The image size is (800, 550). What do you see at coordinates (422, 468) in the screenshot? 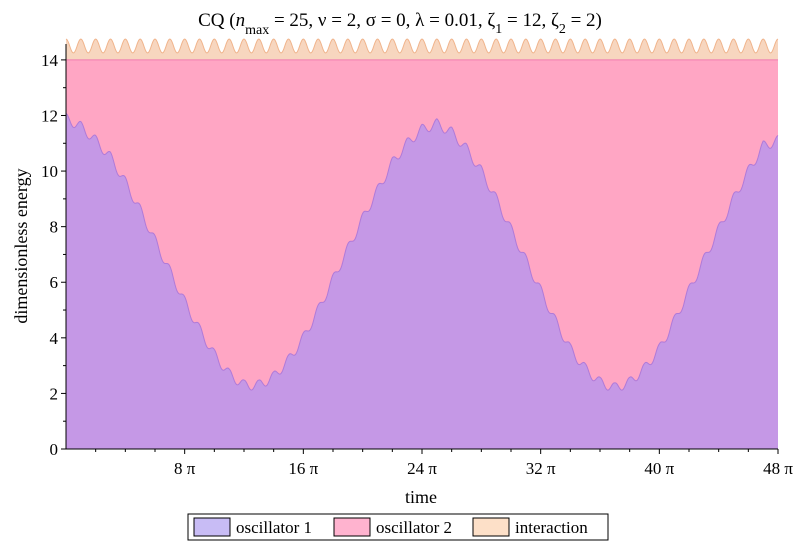
I see `x-tick-label: 24 π` at bounding box center [422, 468].